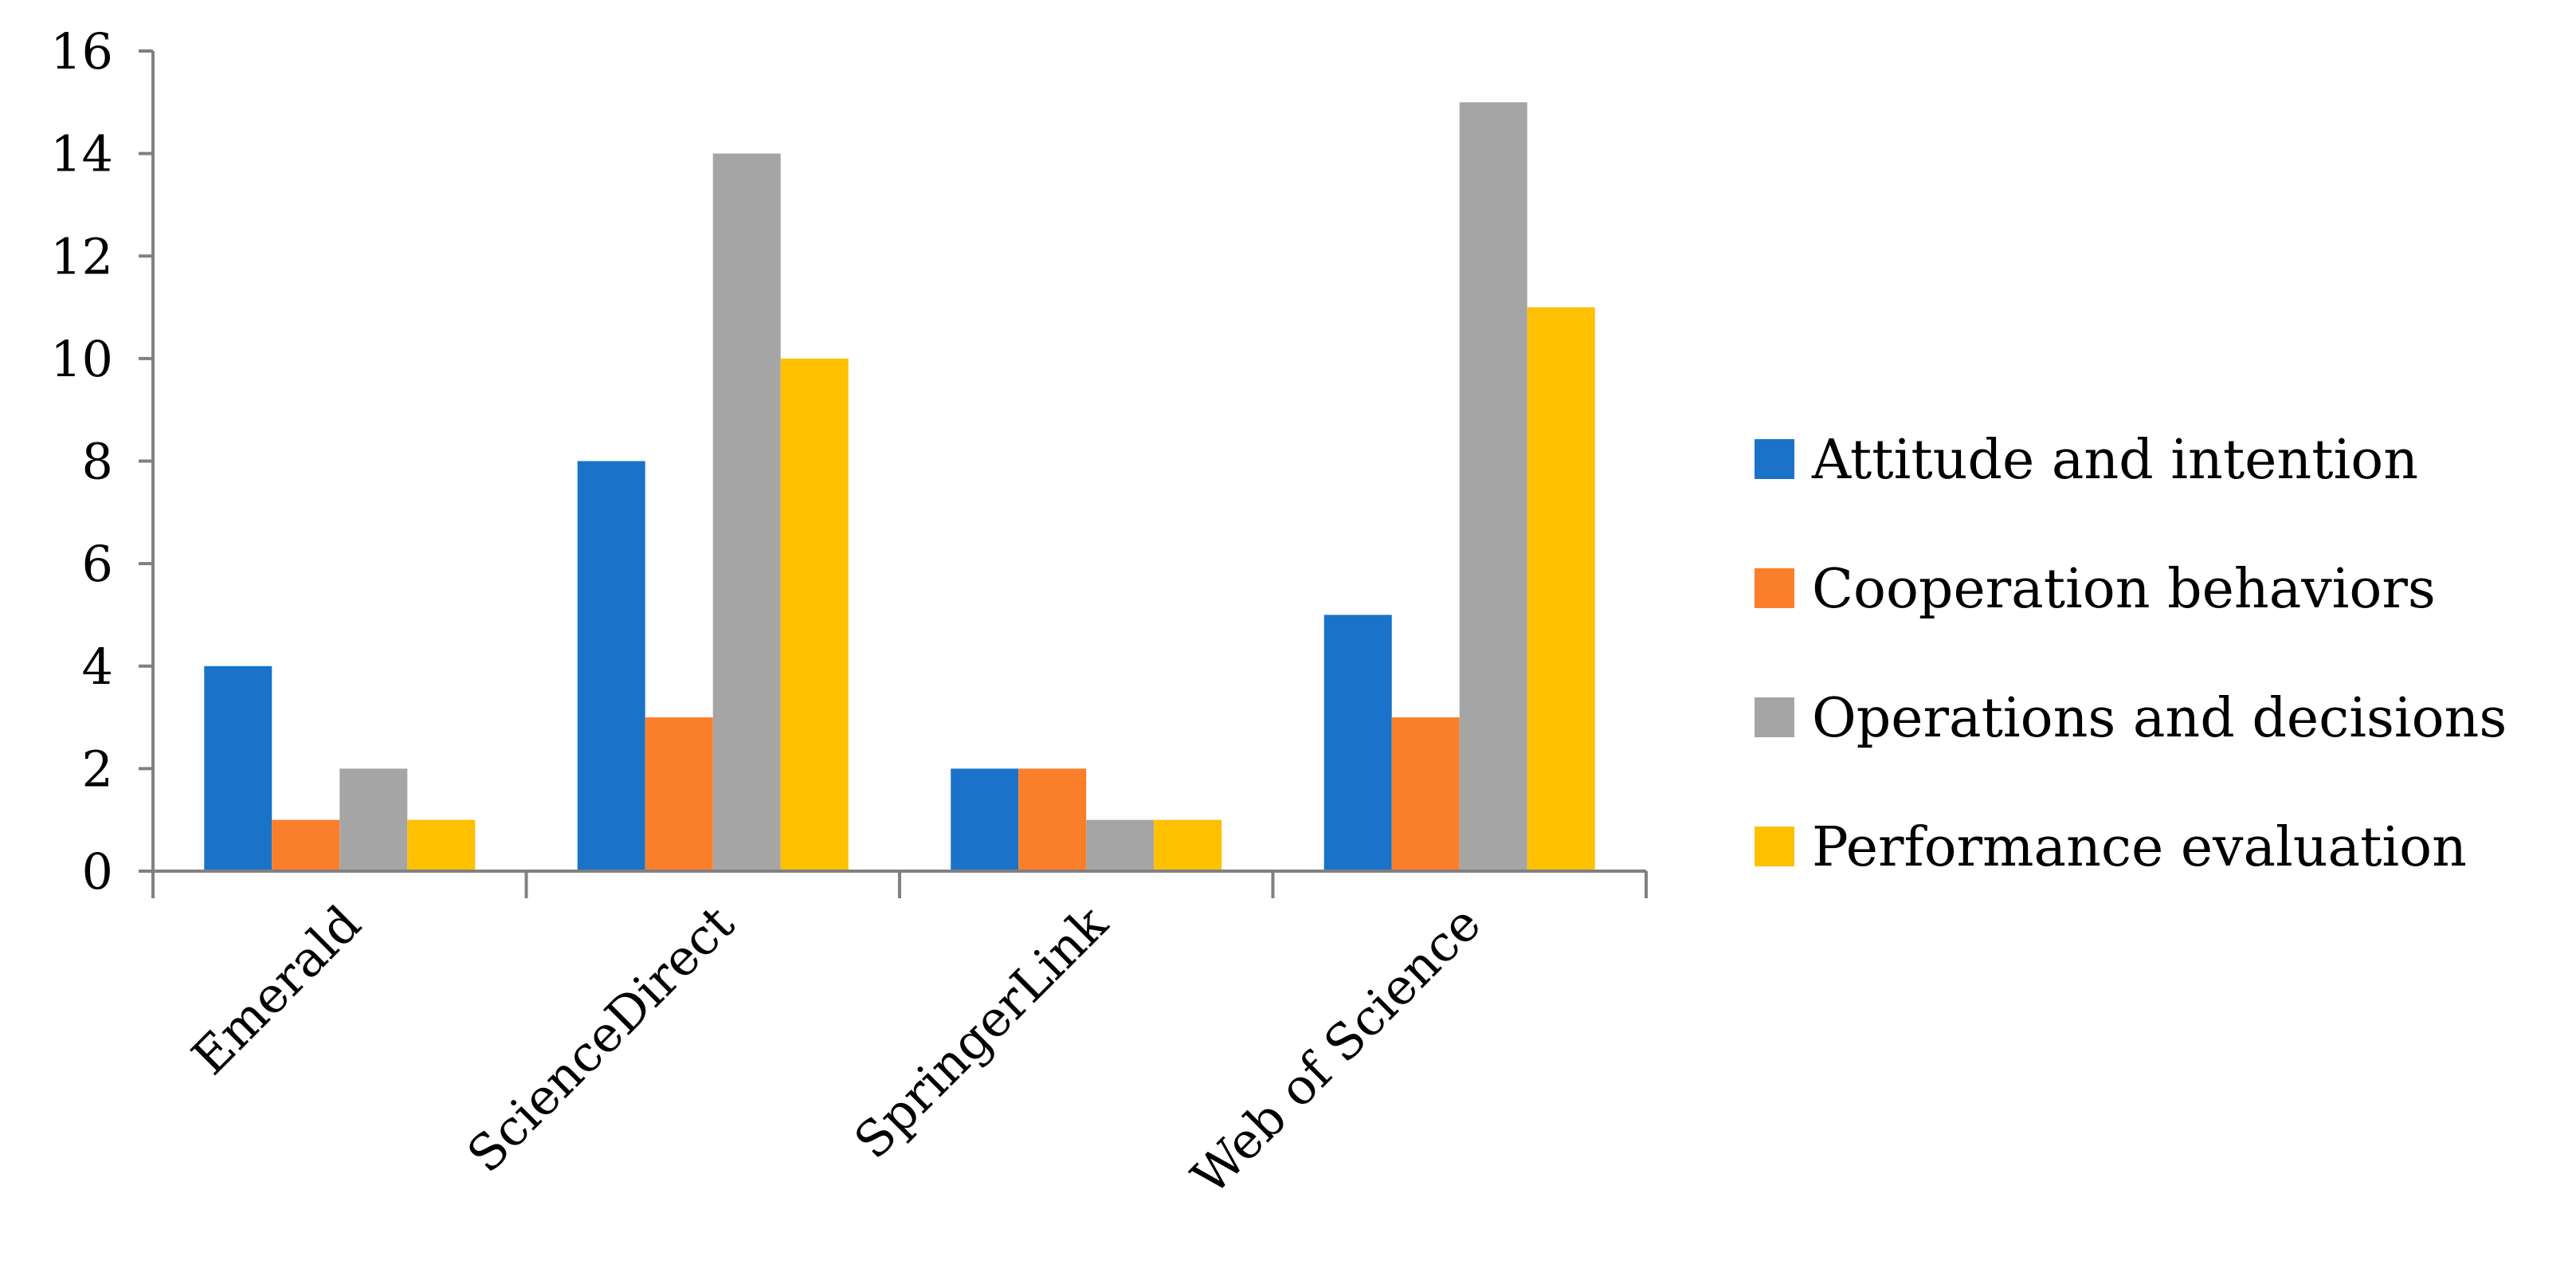 This screenshot has width=2576, height=1284. I want to click on x-category-label: Emerald, so click(276, 990).